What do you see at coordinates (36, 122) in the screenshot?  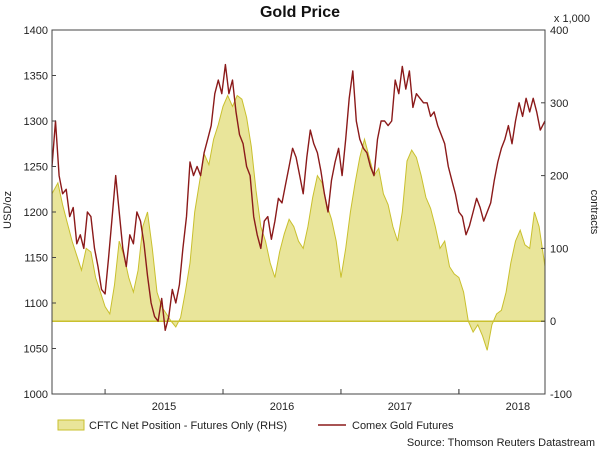 I see `left-tick-label: 1300` at bounding box center [36, 122].